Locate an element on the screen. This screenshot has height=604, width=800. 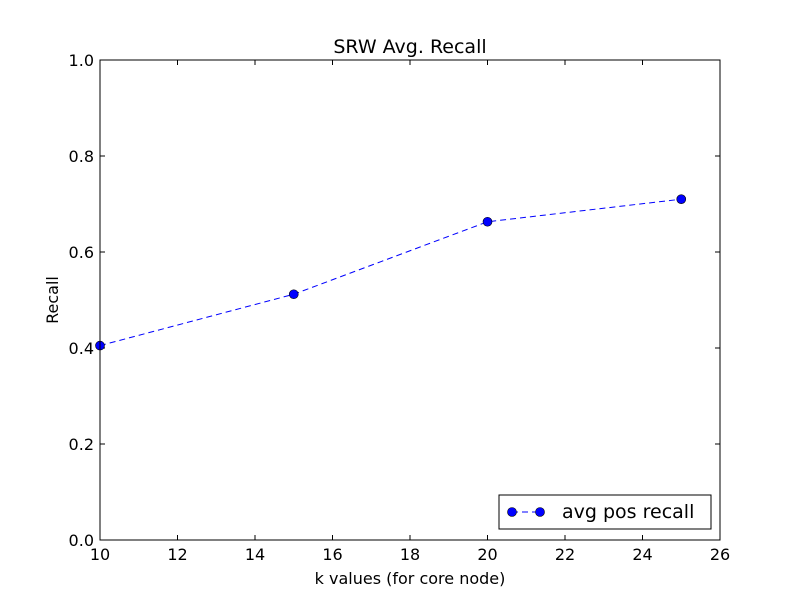
x-tick-label: 20 is located at coordinates (487, 554).